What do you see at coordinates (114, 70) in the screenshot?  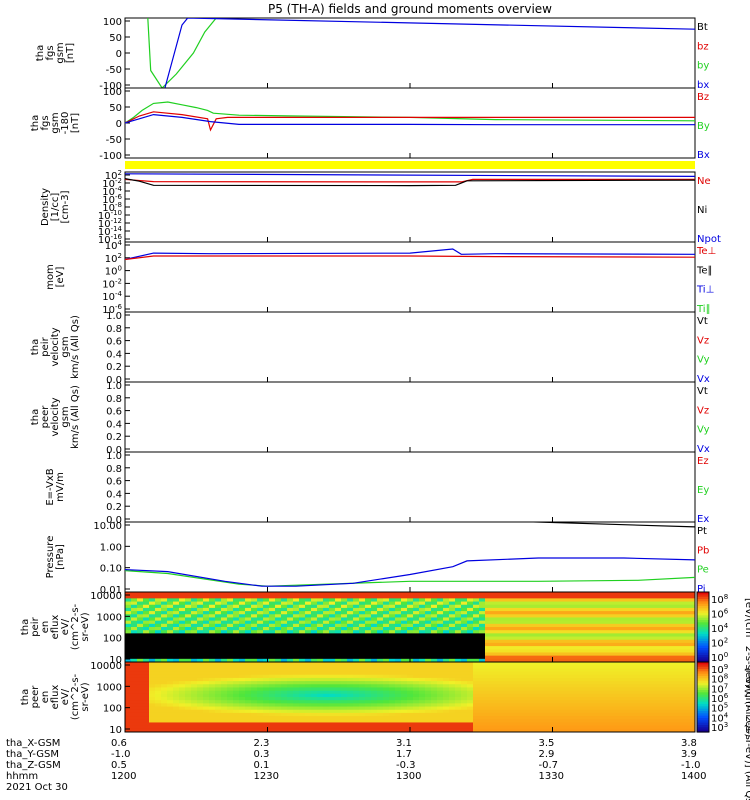 I see `y-tick-label: -50` at bounding box center [114, 70].